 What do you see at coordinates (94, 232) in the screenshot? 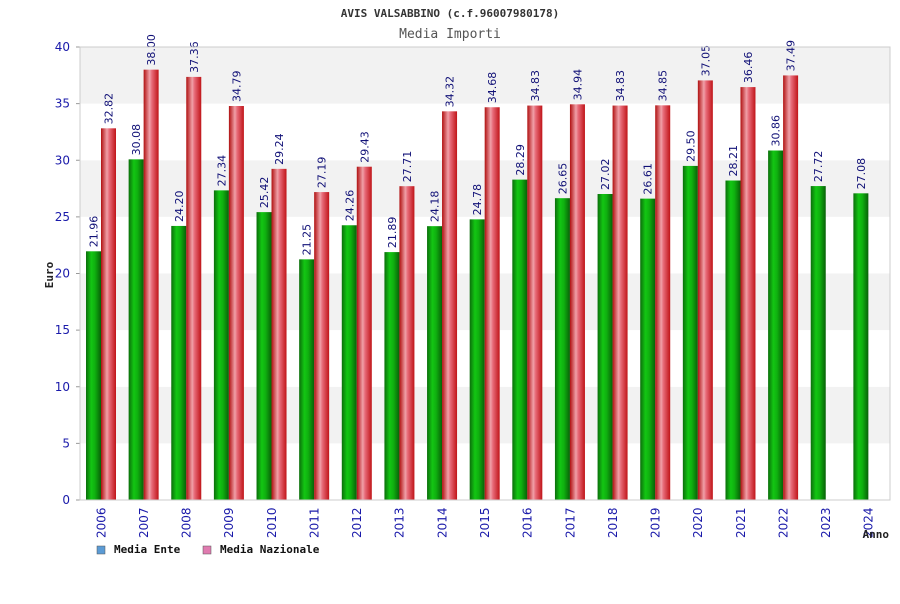
I see `data-label-media-ente-2006: 21.96` at bounding box center [94, 232].